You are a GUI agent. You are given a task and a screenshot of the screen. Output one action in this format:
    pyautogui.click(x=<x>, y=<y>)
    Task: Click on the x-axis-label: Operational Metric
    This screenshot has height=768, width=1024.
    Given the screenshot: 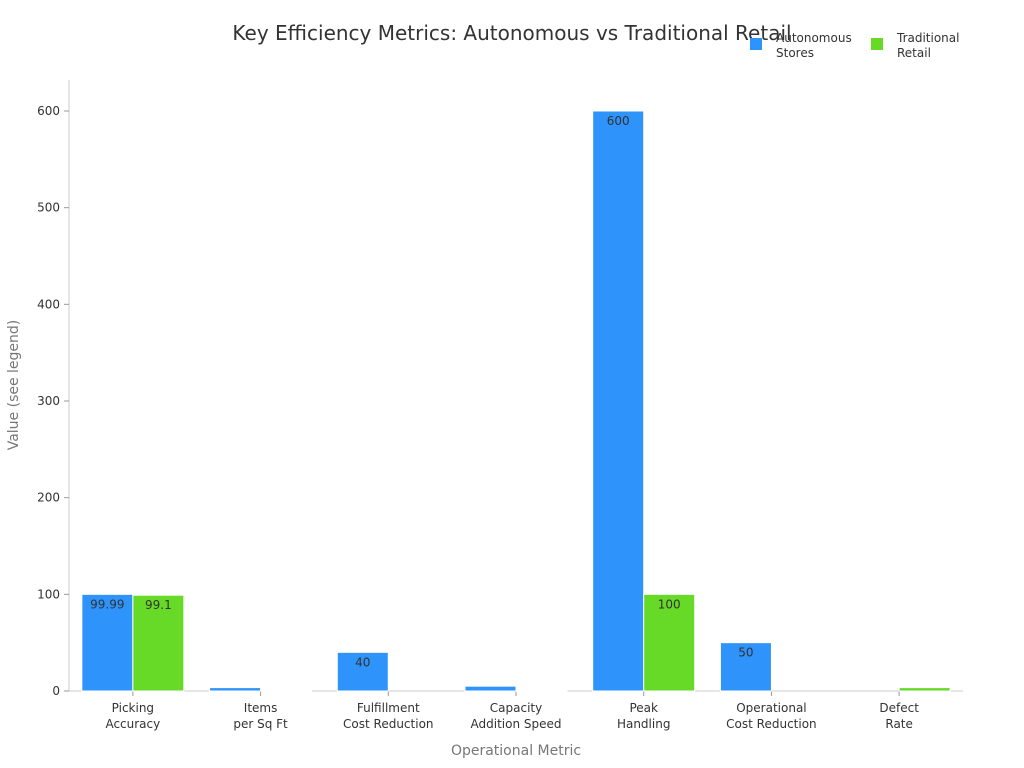 What is the action you would take?
    pyautogui.click(x=516, y=751)
    